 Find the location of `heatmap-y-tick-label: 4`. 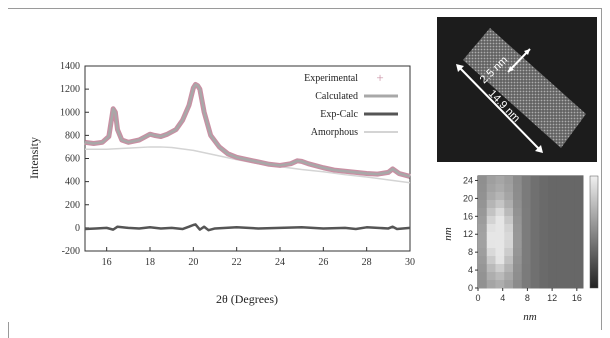

heatmap-y-tick-label: 4 is located at coordinates (470, 270).